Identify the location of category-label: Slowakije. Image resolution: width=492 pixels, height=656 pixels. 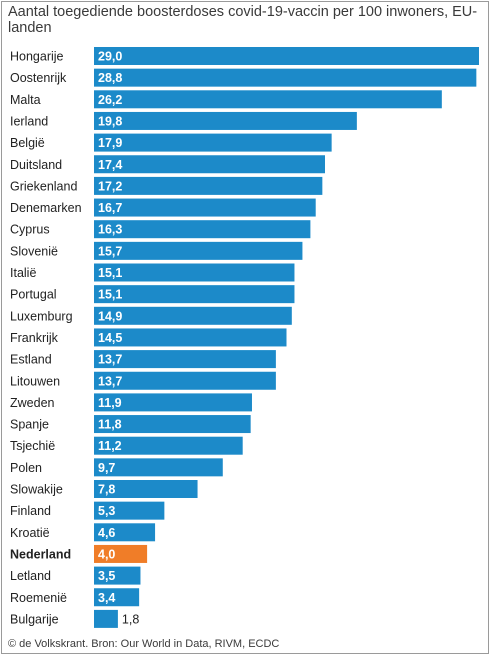
(36, 490).